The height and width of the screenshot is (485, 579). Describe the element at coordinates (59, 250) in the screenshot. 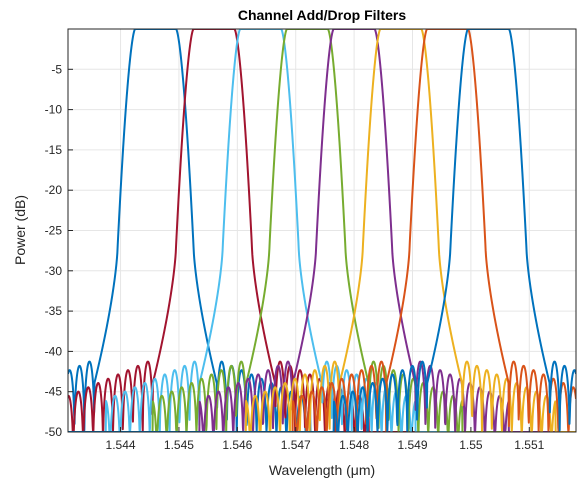

I see `y-ticks: -5 -10 -15 -20 -25 -30 -35 -40 -45 -50` at that location.